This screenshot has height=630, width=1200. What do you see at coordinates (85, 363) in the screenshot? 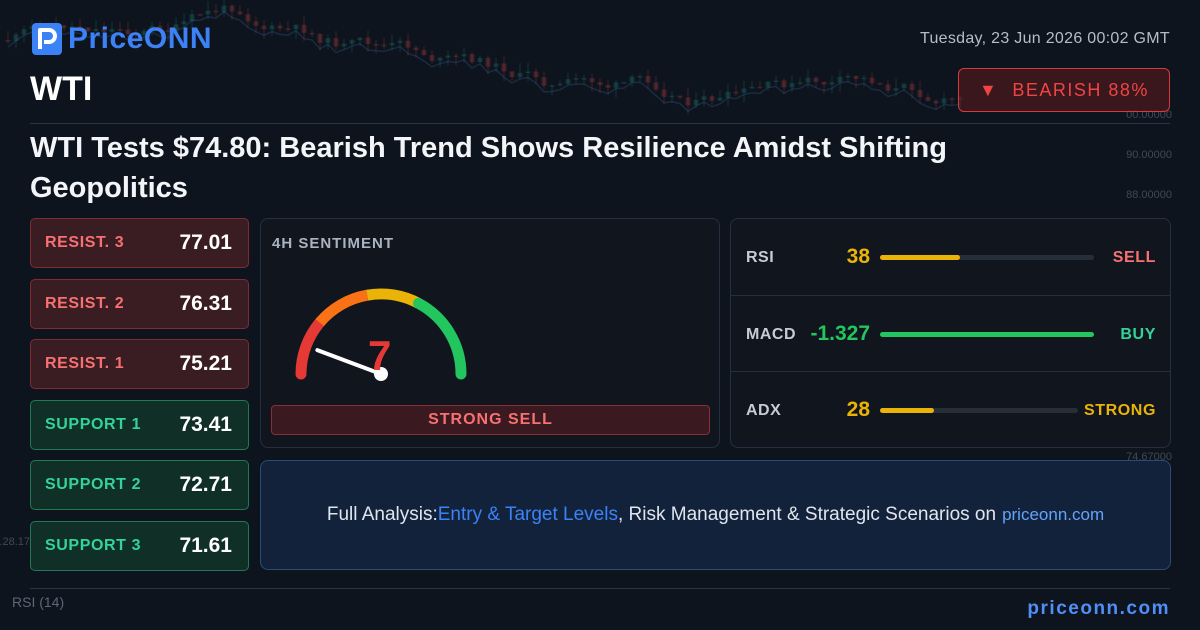
I see `level-name: RESIST. 1` at bounding box center [85, 363].